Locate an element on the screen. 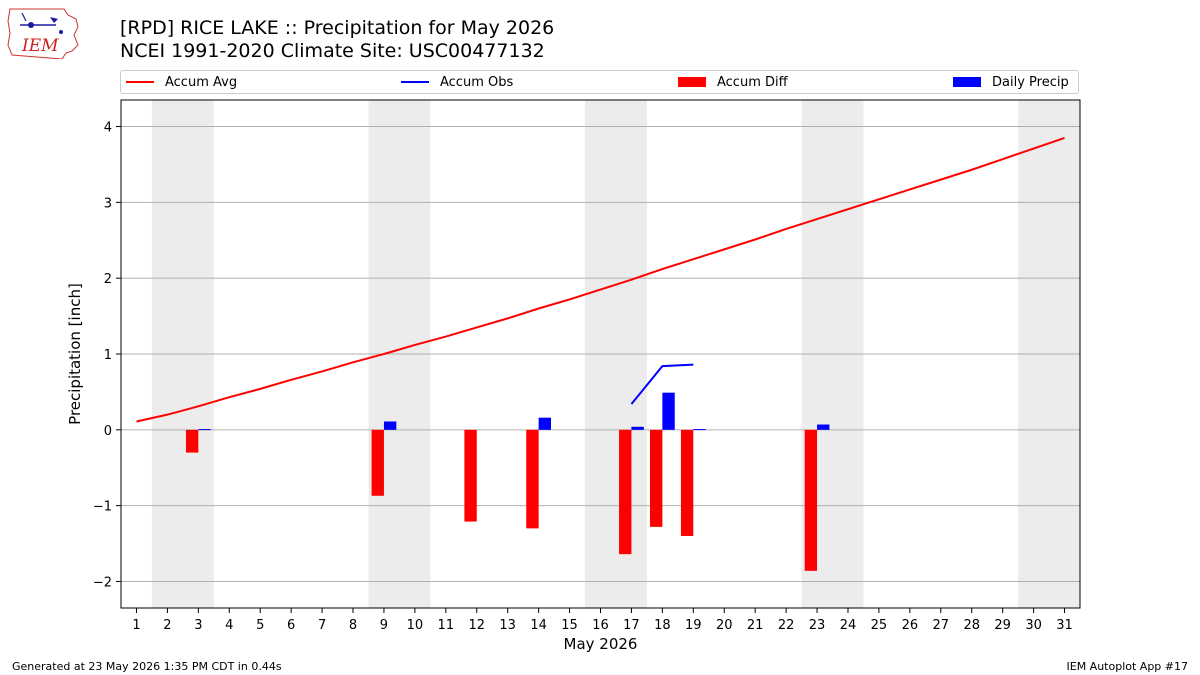  y-tick-label: −2 is located at coordinates (102, 582).